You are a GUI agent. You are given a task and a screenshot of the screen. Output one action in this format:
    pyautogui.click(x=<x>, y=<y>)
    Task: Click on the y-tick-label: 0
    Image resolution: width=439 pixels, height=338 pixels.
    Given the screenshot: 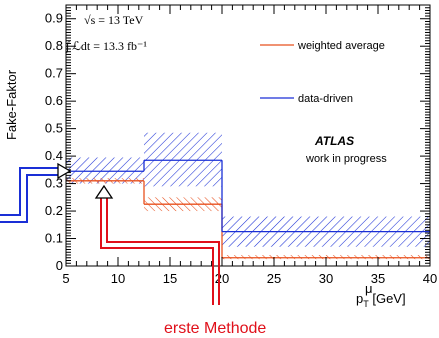 What is the action you would take?
    pyautogui.click(x=59, y=265)
    